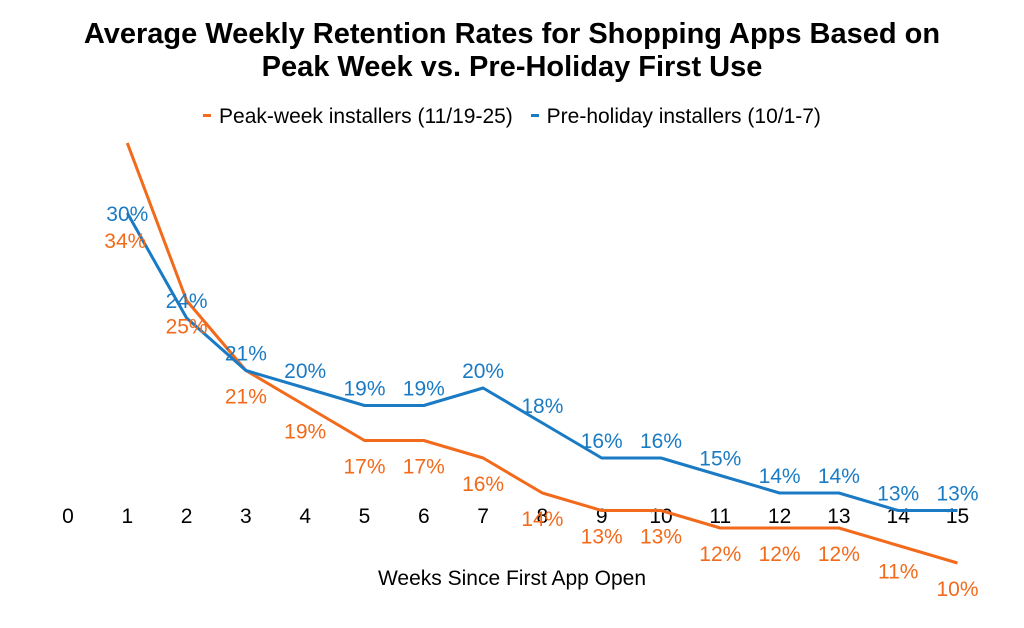 The image size is (1024, 628). Describe the element at coordinates (305, 432) in the screenshot. I see `data-label-peak-week: 19%` at that location.